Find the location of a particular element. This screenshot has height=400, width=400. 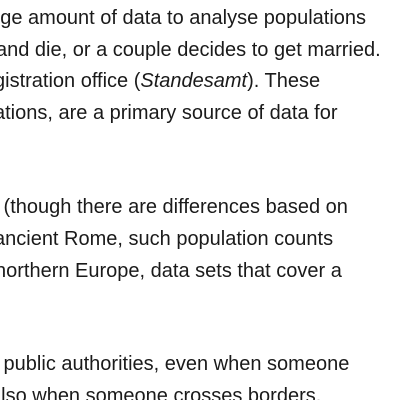

text-line: also when someone crosses borders. is located at coordinates (161, 392).